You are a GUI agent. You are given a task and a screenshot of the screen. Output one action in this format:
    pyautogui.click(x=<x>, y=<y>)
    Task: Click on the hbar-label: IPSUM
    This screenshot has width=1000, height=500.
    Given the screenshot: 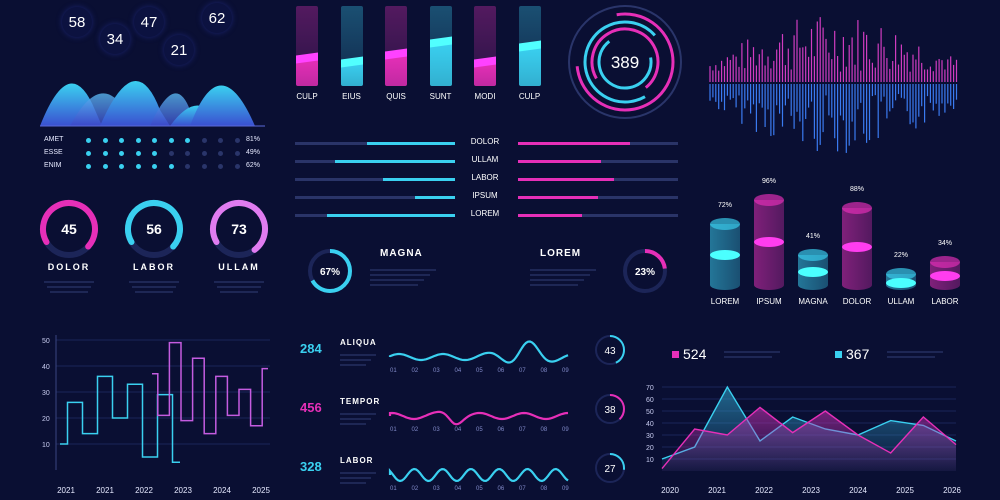 What is the action you would take?
    pyautogui.click(x=485, y=195)
    